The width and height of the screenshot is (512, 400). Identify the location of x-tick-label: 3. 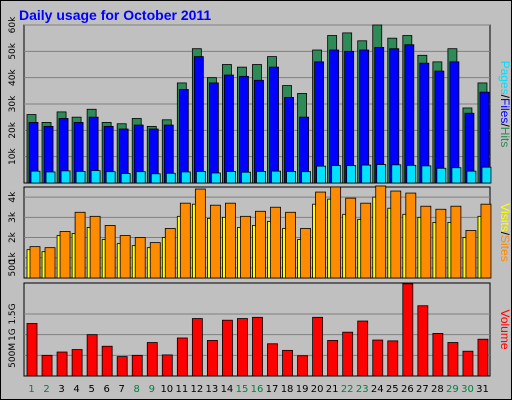
(61, 389).